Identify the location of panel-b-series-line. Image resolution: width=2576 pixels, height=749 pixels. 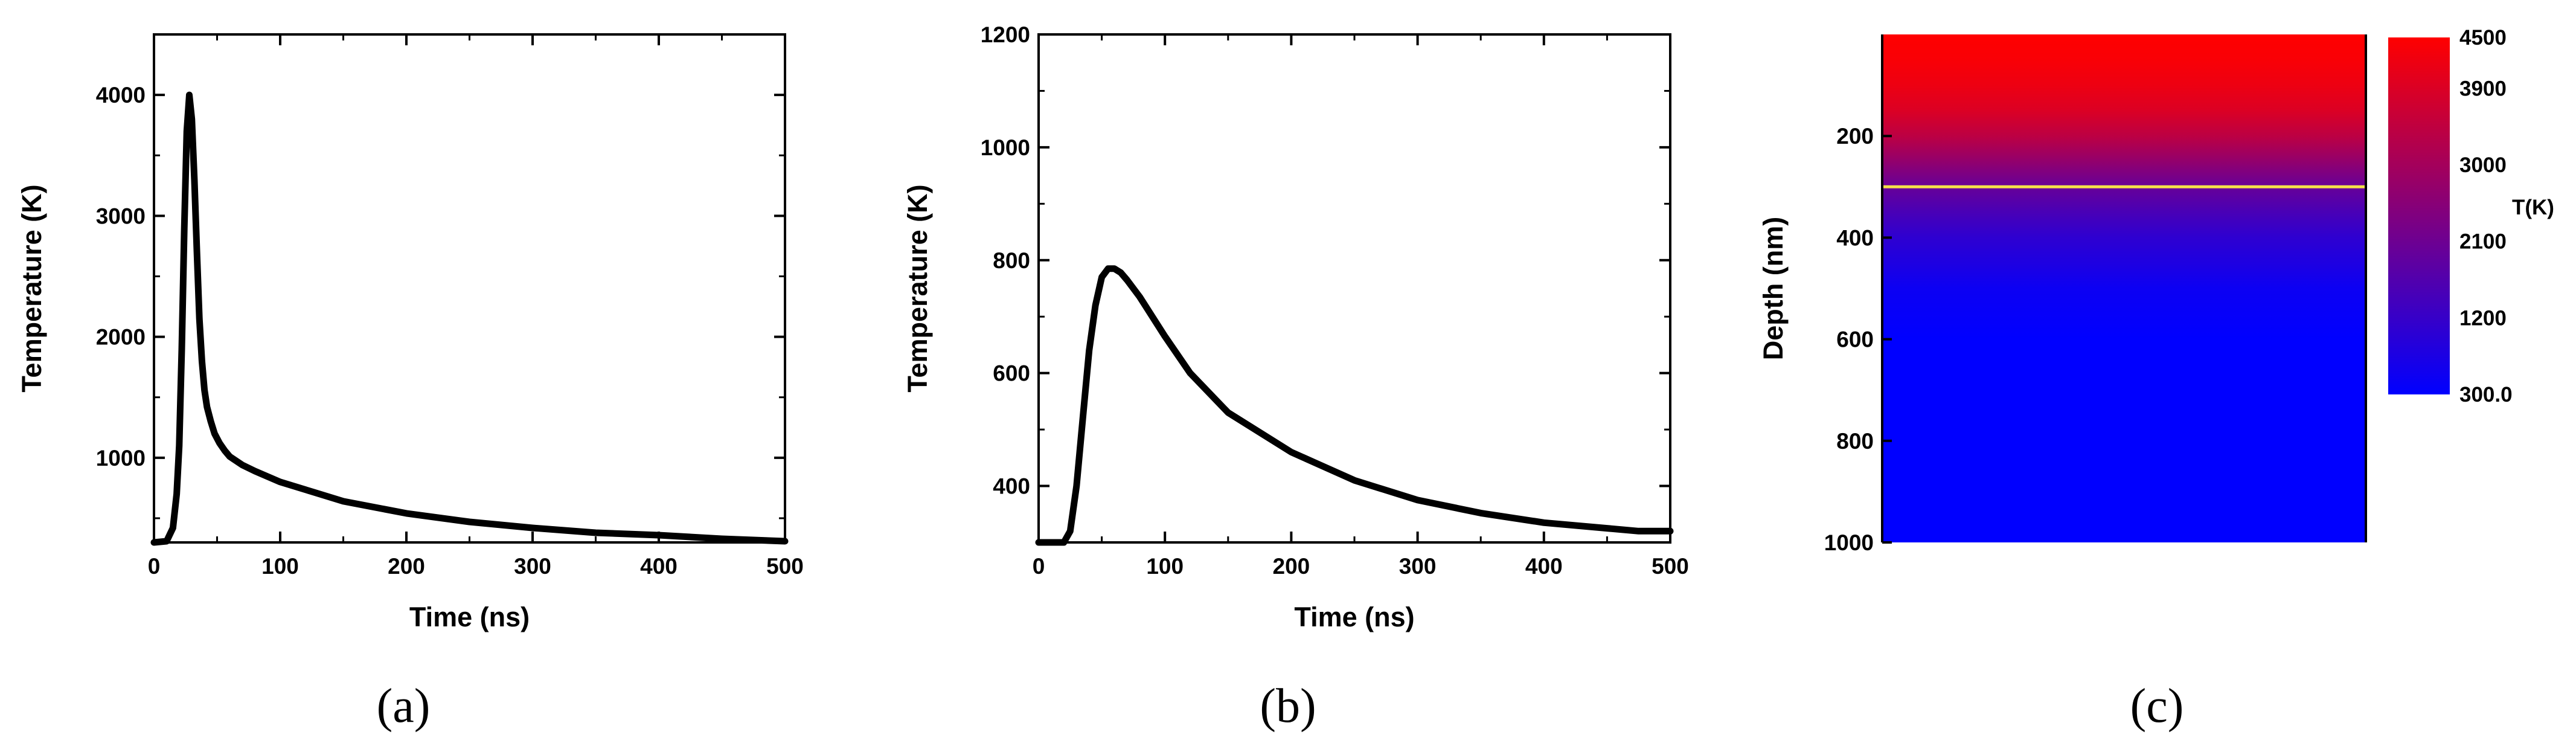
(1354, 405).